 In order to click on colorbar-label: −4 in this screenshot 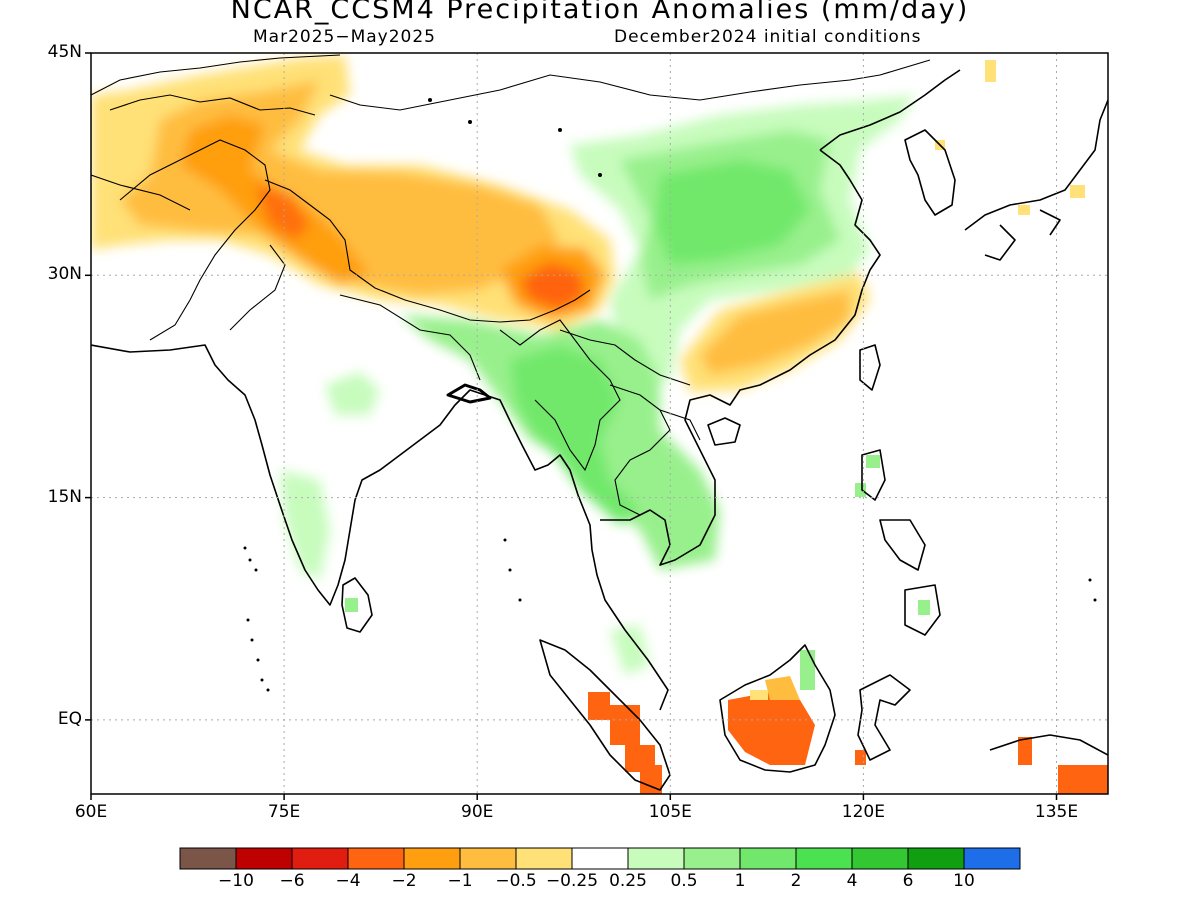, I will do `click(348, 881)`.